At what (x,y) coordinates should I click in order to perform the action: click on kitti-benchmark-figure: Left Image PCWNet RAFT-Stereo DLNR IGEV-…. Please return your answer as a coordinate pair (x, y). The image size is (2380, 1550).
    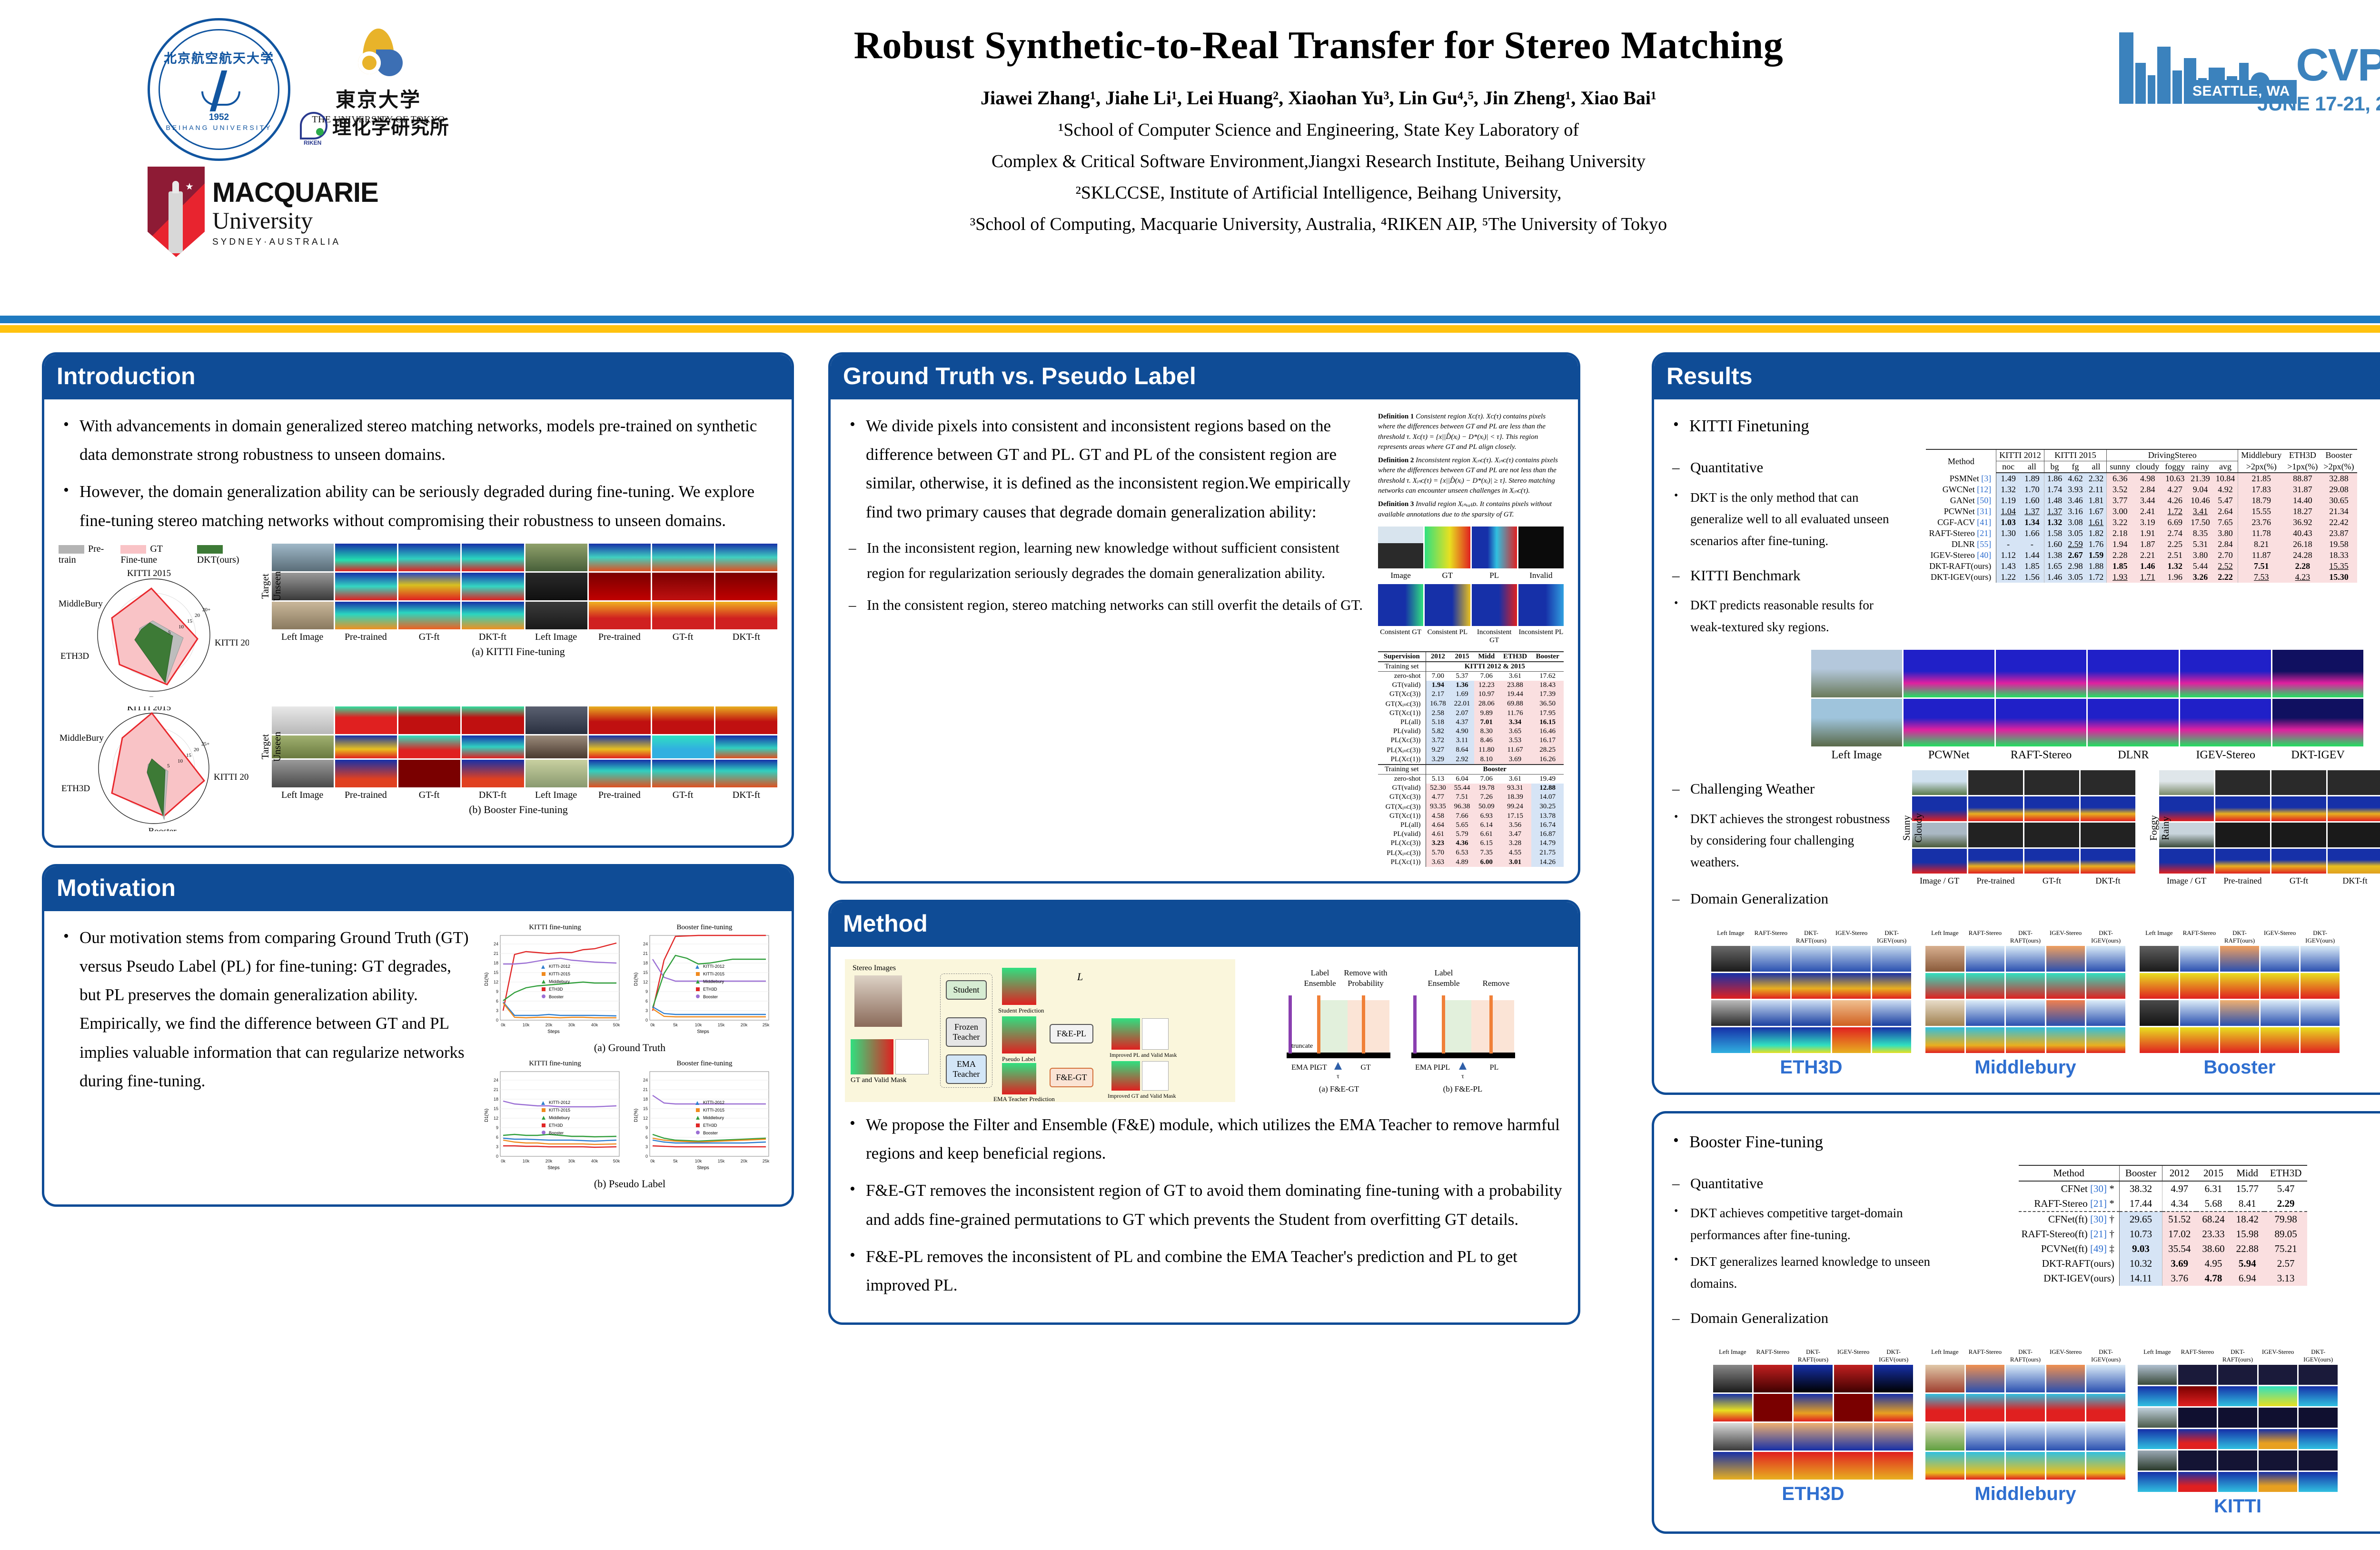
    Looking at the image, I should click on (2087, 706).